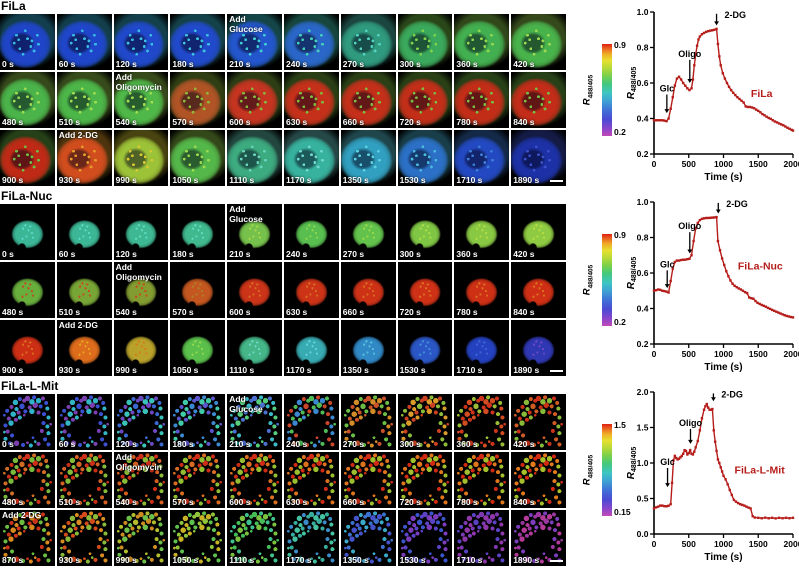  Describe the element at coordinates (467, 444) in the screenshot. I see `frame-time-label: 360 s` at that location.